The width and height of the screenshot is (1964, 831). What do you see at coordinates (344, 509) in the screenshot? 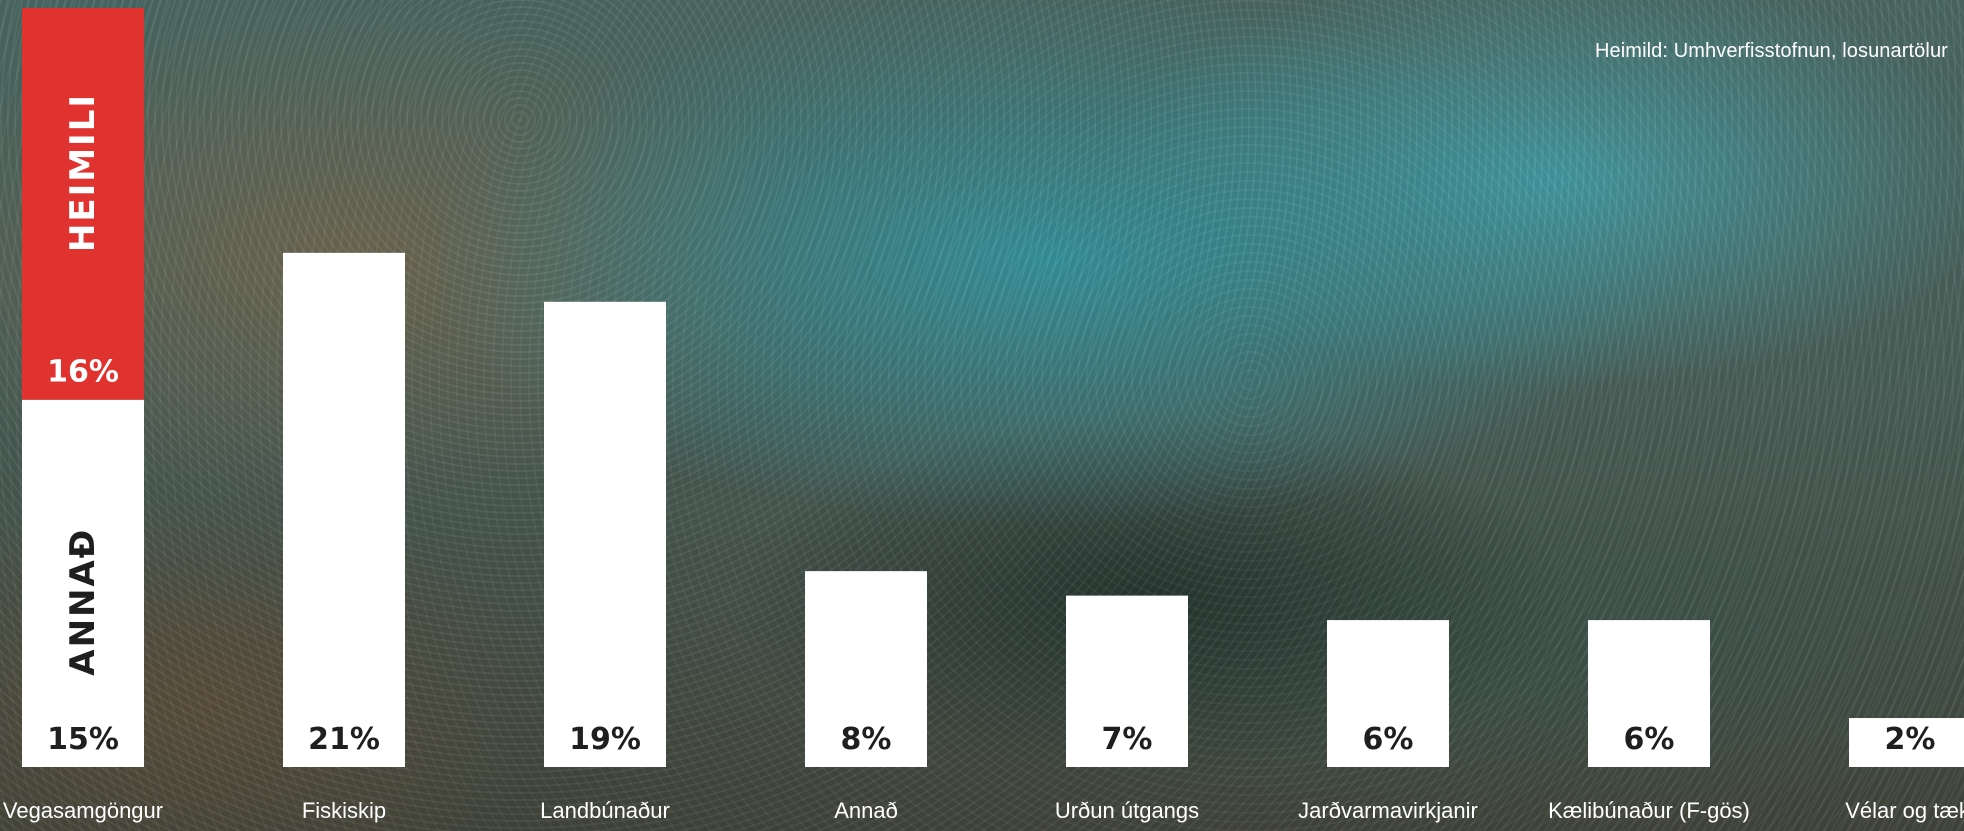
I see `bar-fiskiskip` at bounding box center [344, 509].